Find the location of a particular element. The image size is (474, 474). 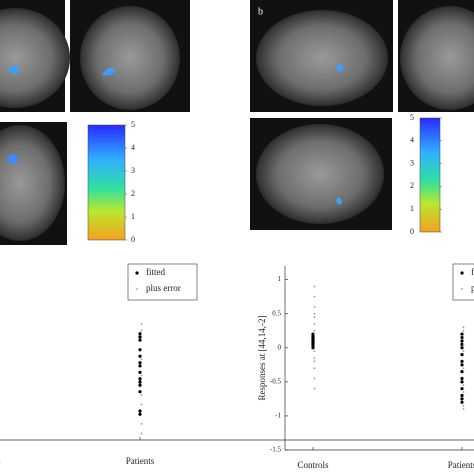

y-tick-label: -1.5 is located at coordinates (276, 450).